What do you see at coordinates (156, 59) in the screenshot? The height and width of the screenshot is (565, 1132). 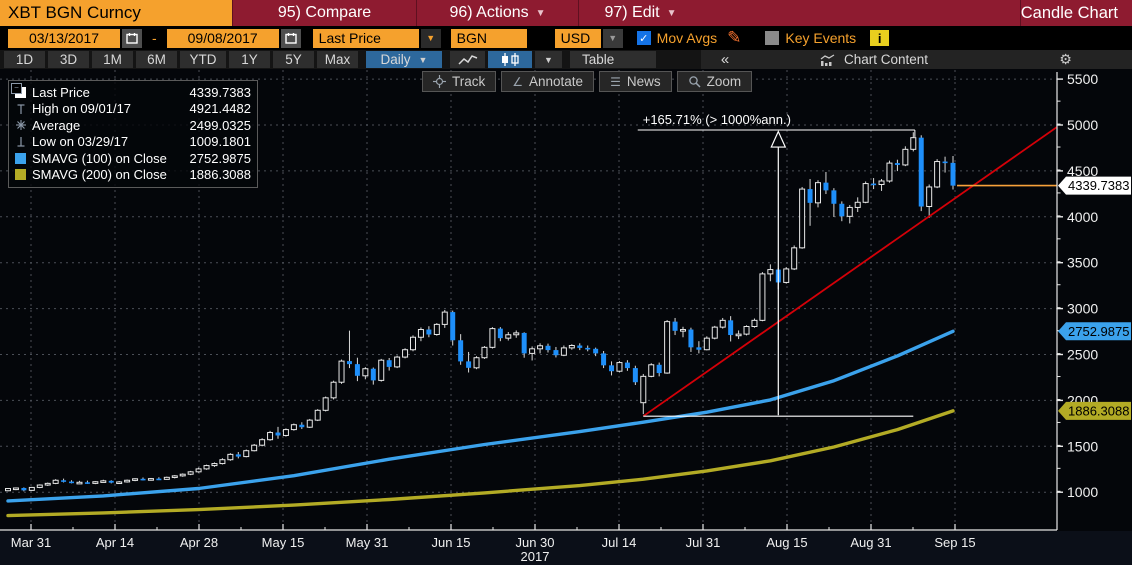 I see `range-tab-6m: 6M` at bounding box center [156, 59].